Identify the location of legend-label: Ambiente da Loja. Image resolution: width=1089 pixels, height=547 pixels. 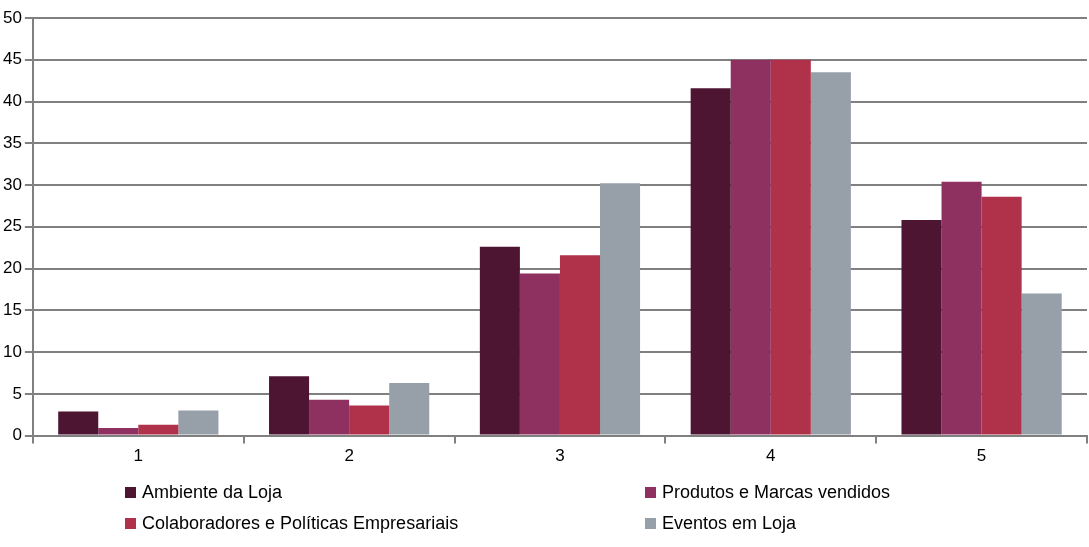
(212, 492).